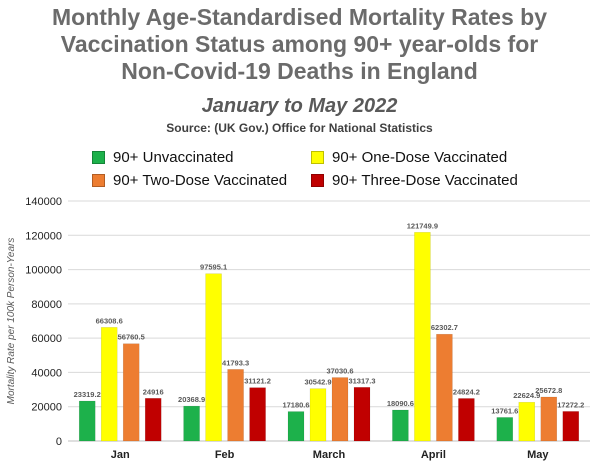 Image resolution: width=599 pixels, height=465 pixels. I want to click on data-label: 56760.5, so click(131, 337).